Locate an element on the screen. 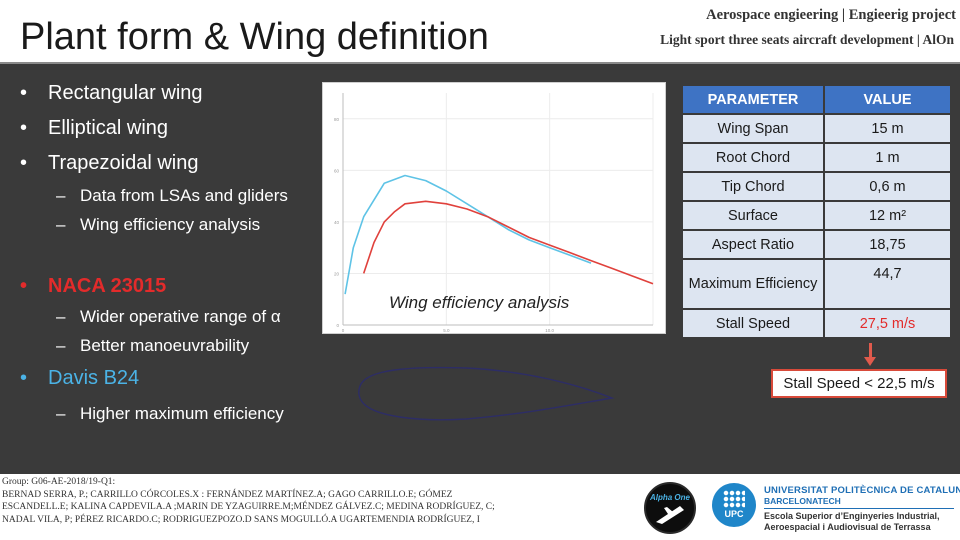  sub-bullet-efficiency-analysis: – Wing efficiency analysis is located at coordinates (158, 225).